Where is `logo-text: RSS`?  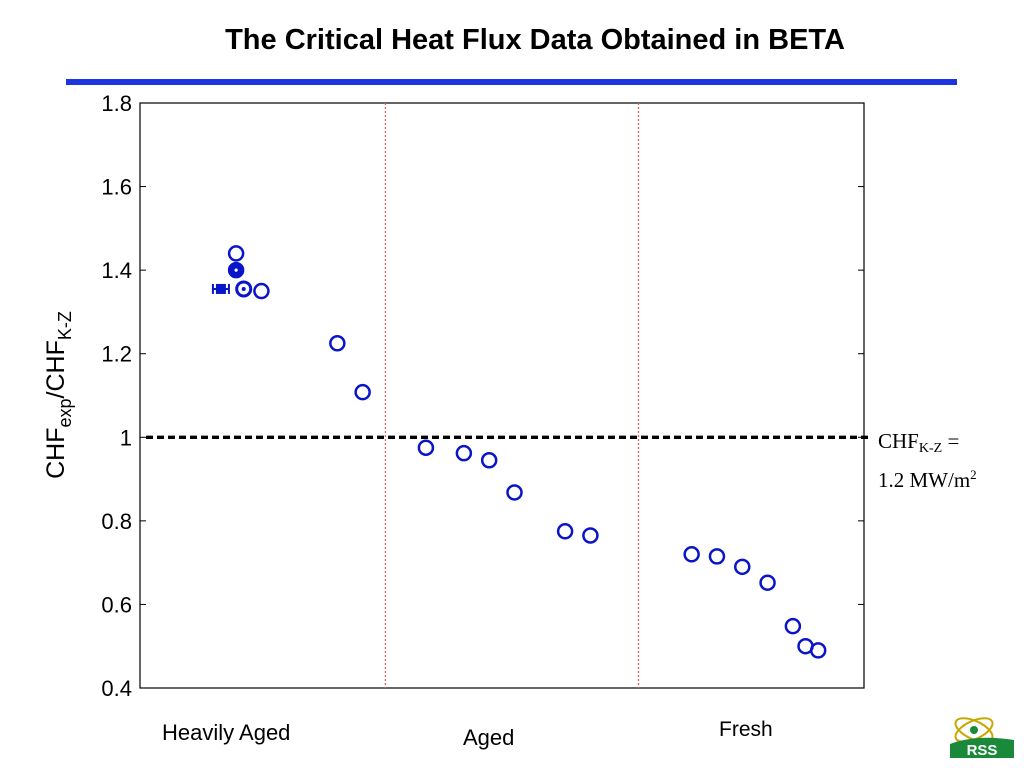
logo-text: RSS is located at coordinates (982, 750).